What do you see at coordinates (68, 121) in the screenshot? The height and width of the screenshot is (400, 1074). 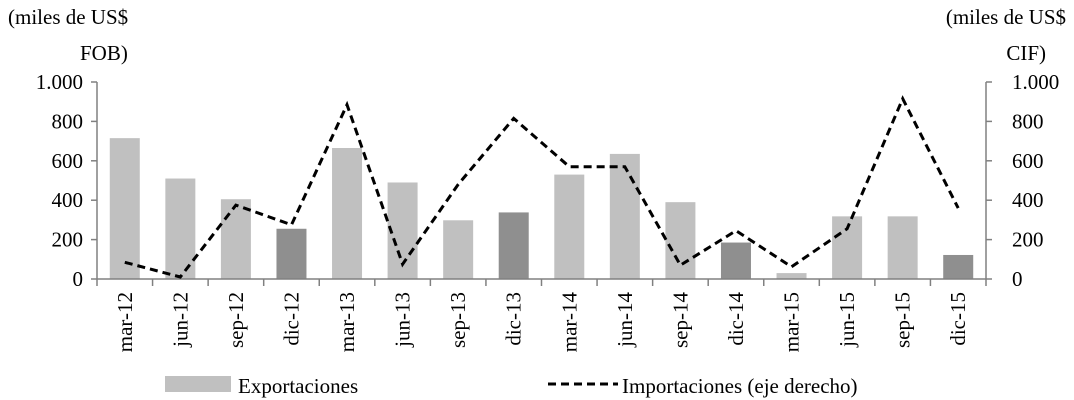 I see `left-tick-label: 800` at bounding box center [68, 121].